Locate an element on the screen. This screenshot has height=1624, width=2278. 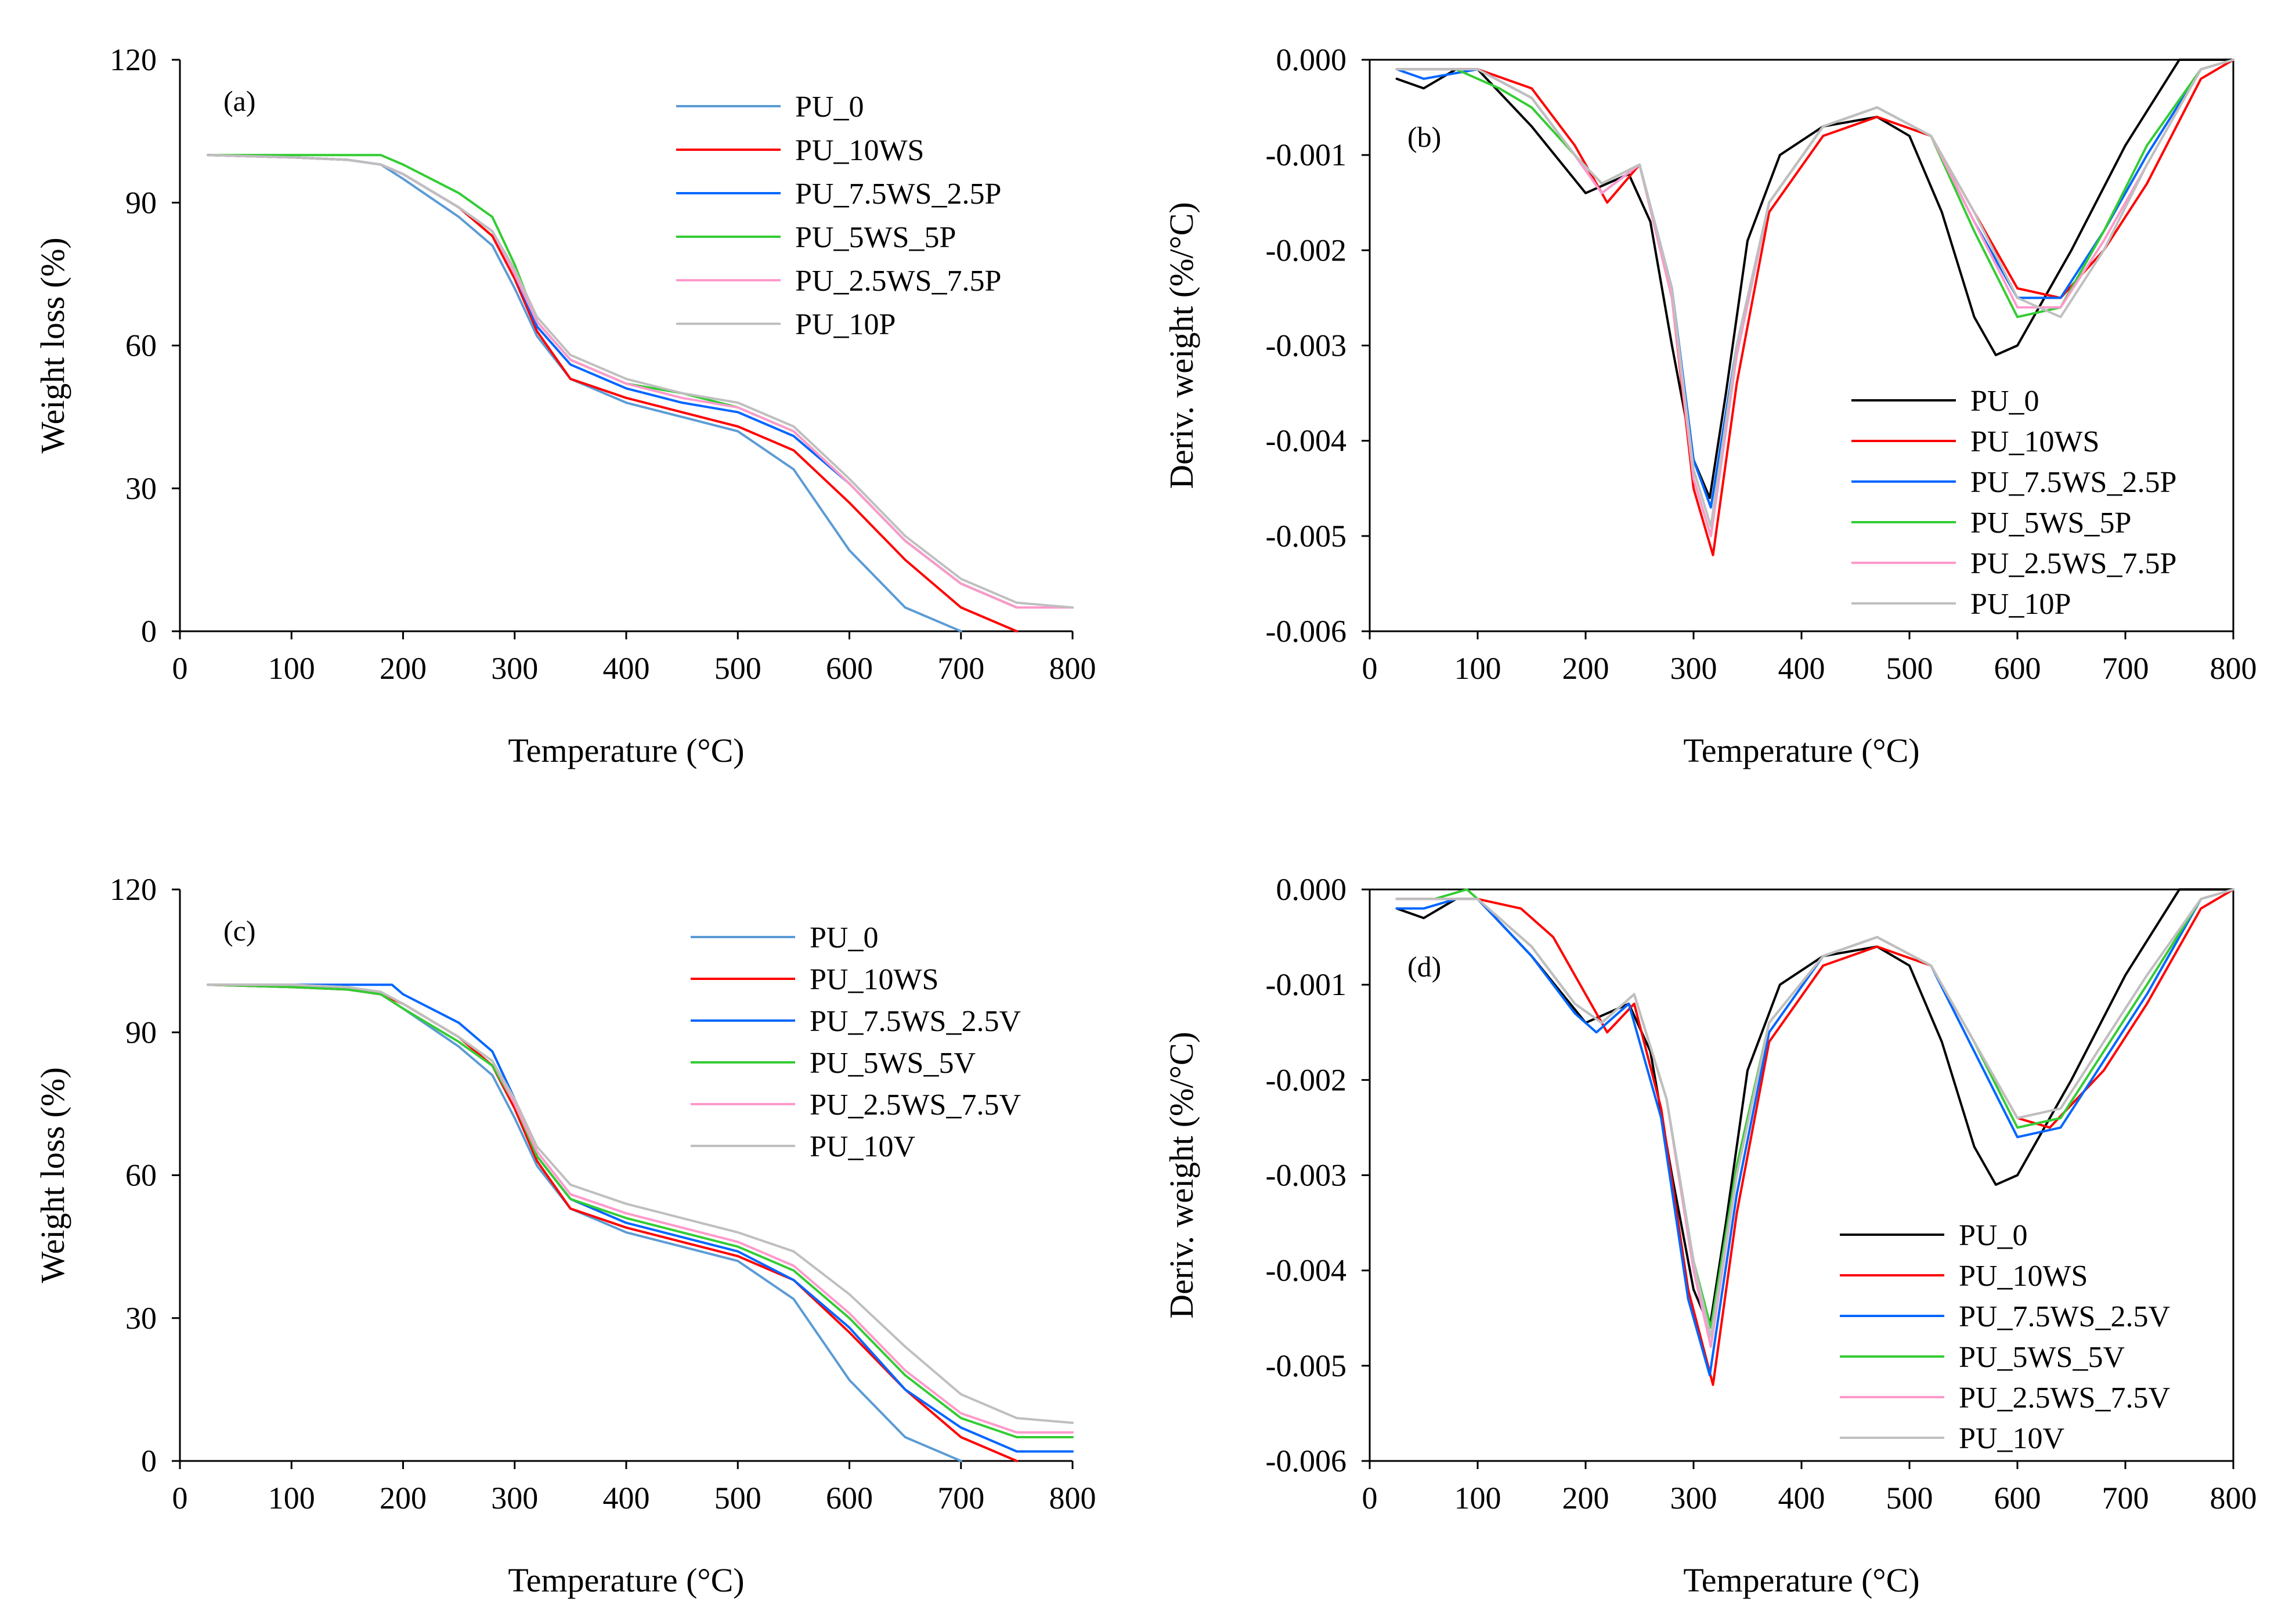
panel-label: (a) is located at coordinates (239, 101).